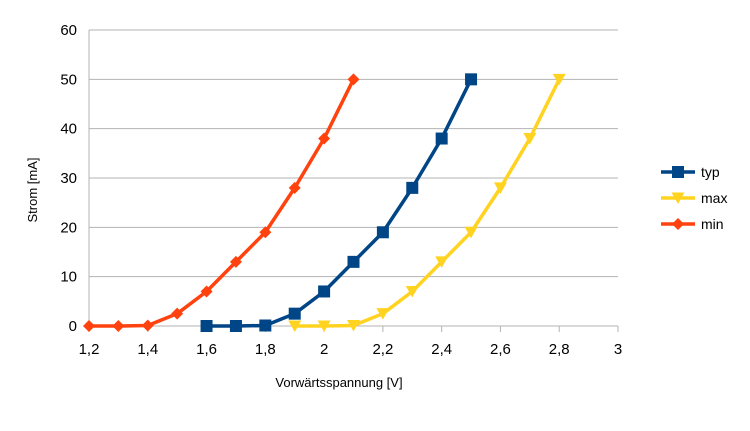 This screenshot has height=431, width=750. I want to click on y-tick-label: 60, so click(68, 30).